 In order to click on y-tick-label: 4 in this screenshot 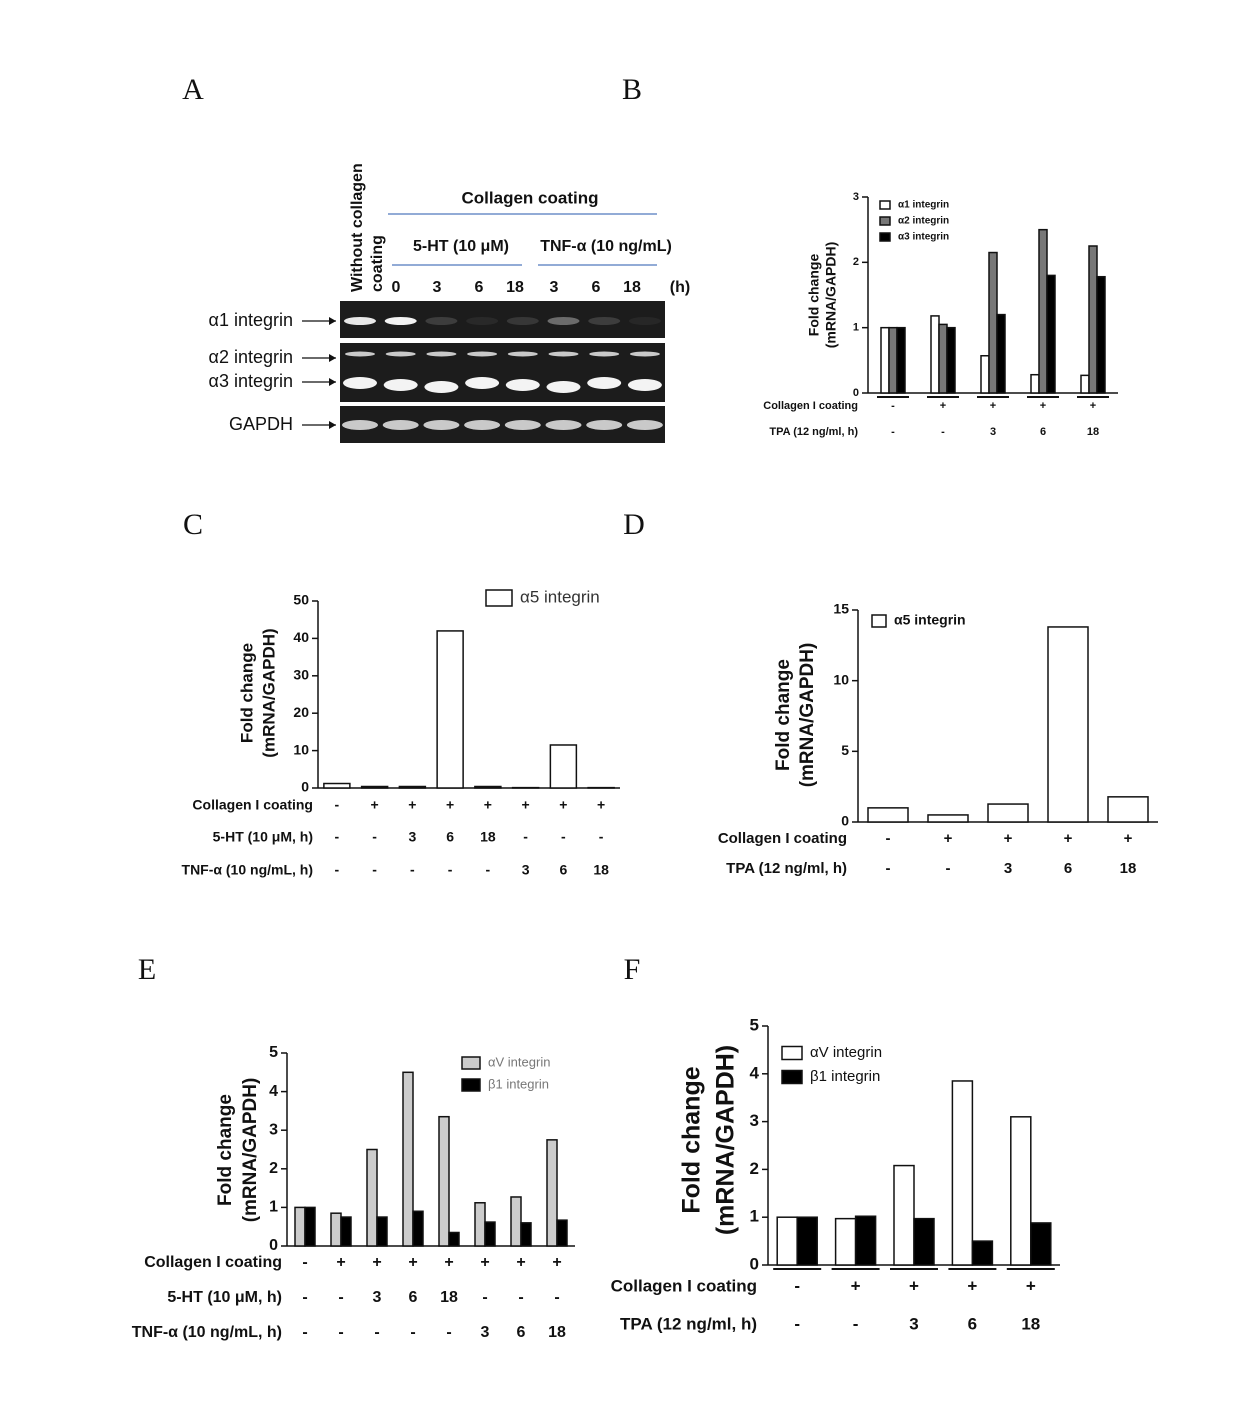, I will do `click(755, 1072)`.